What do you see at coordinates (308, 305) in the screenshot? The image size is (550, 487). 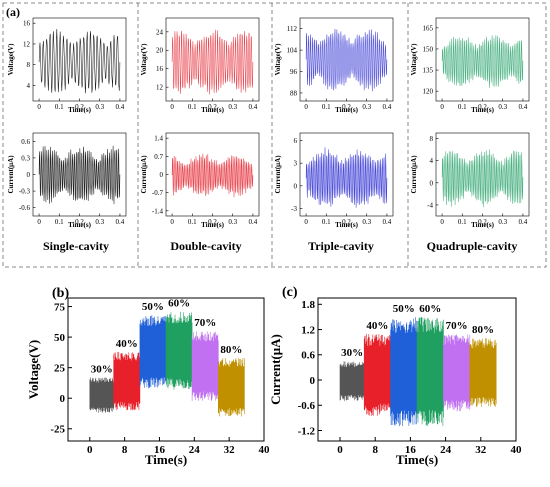 I see `y-tick-label: 1.8` at bounding box center [308, 305].